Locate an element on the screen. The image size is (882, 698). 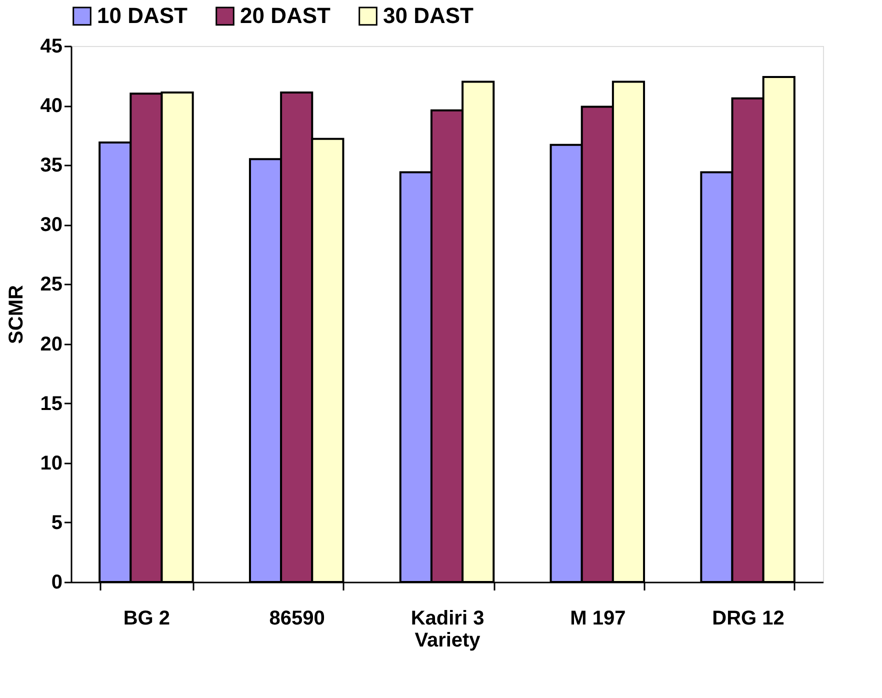
legend-label: 20 DAST is located at coordinates (286, 15).